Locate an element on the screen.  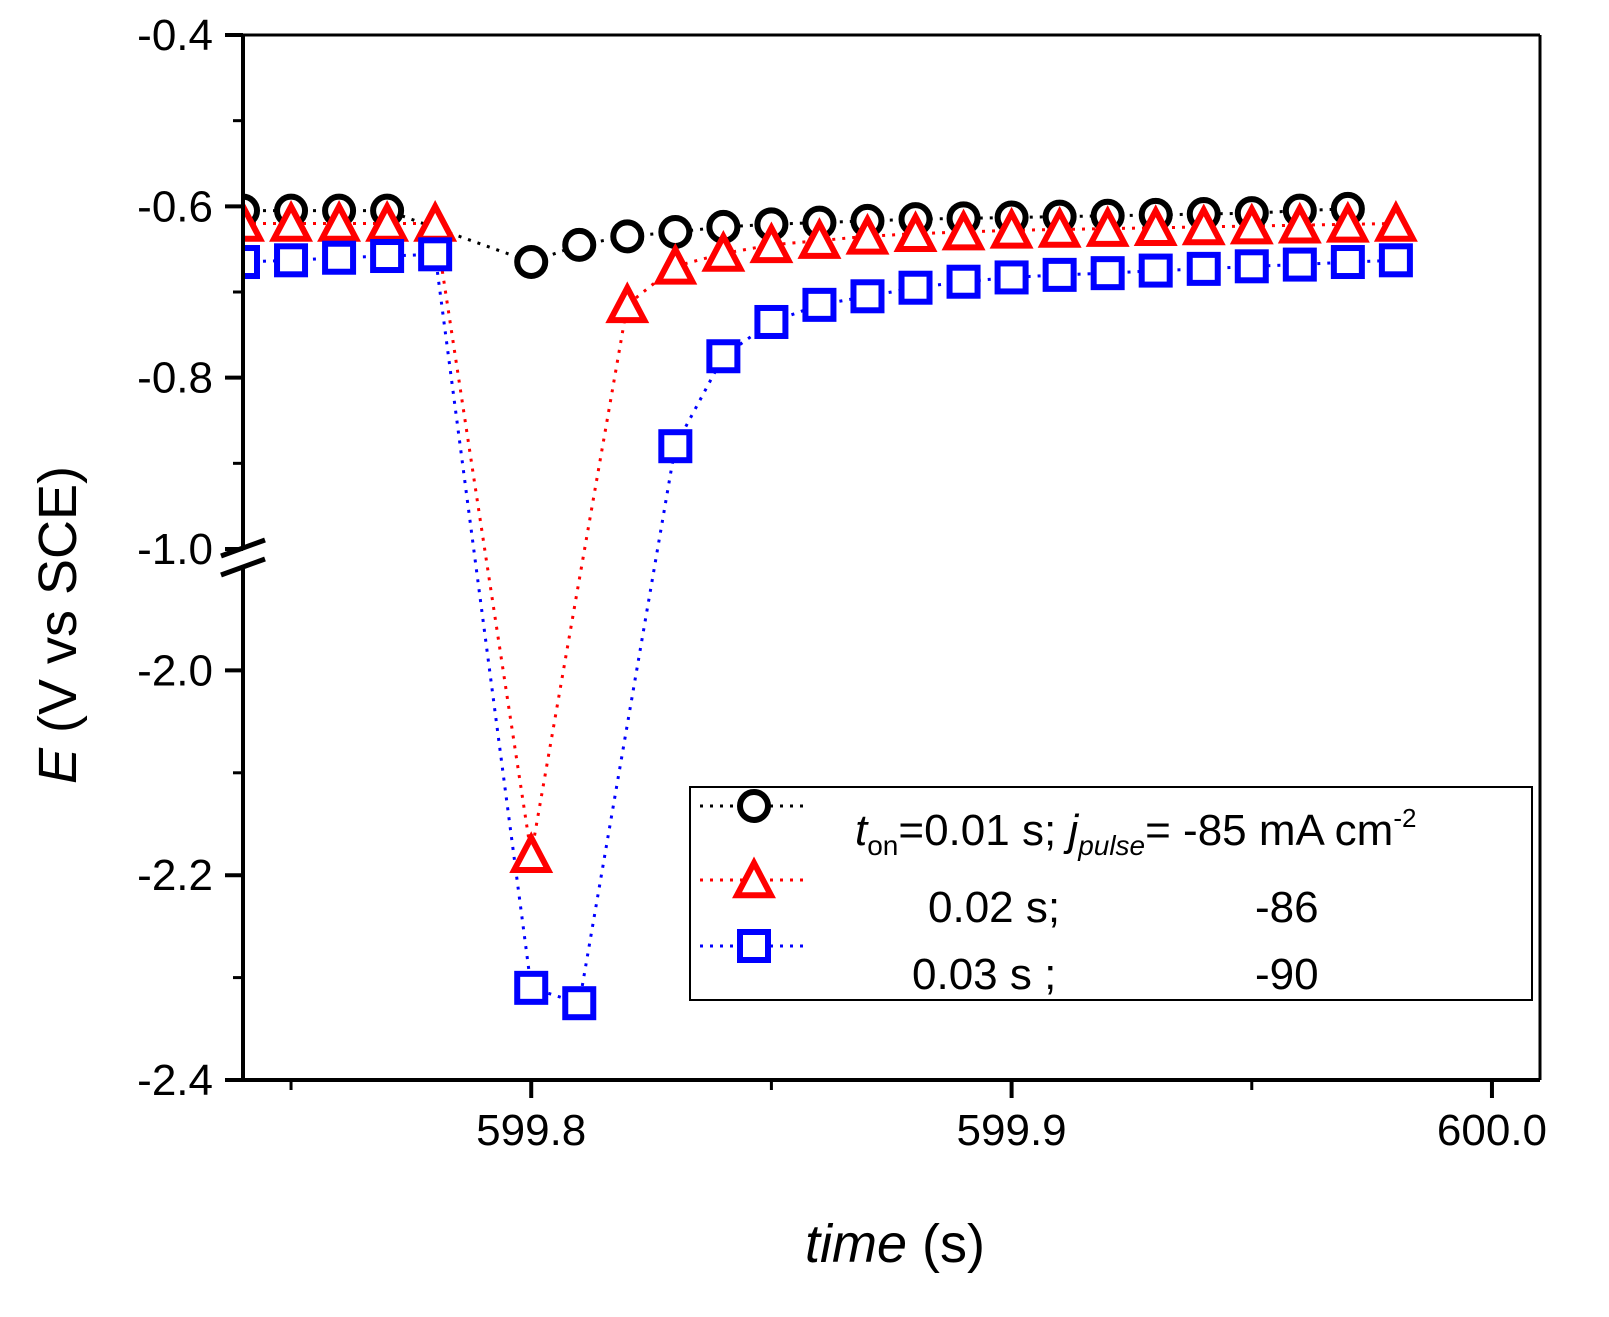
y-tick-label: -2.0 is located at coordinates (175, 670).